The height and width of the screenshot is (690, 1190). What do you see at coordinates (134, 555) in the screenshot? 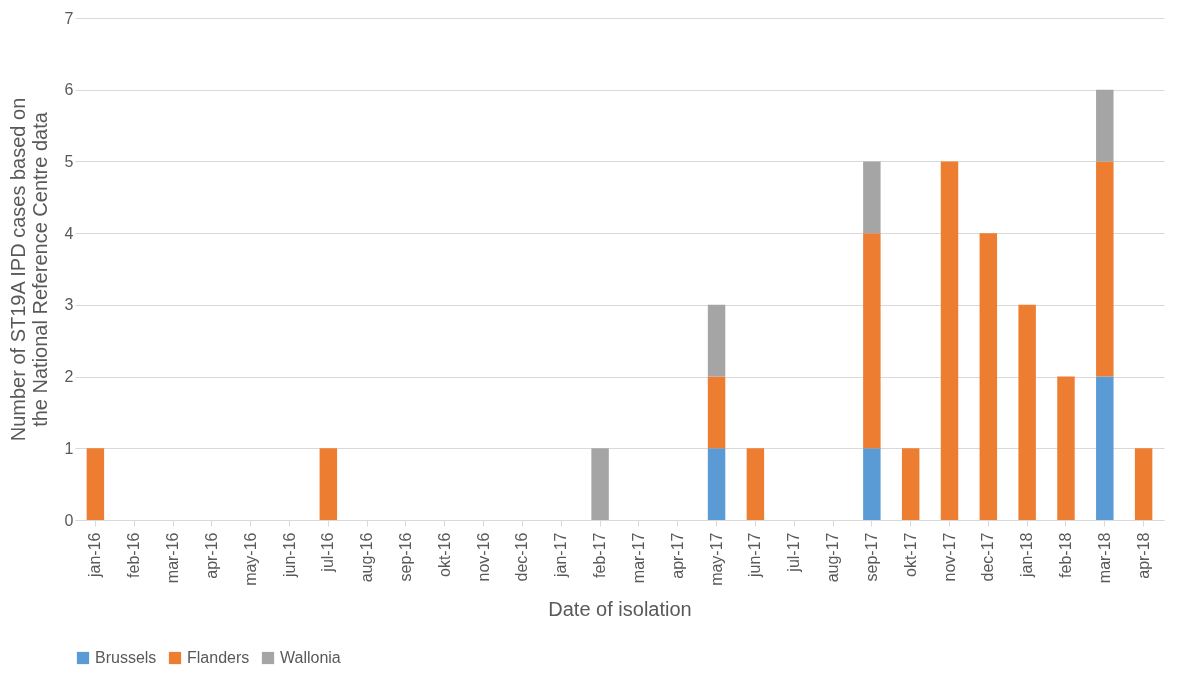
I see `x-tick-label: feb-16` at bounding box center [134, 555].